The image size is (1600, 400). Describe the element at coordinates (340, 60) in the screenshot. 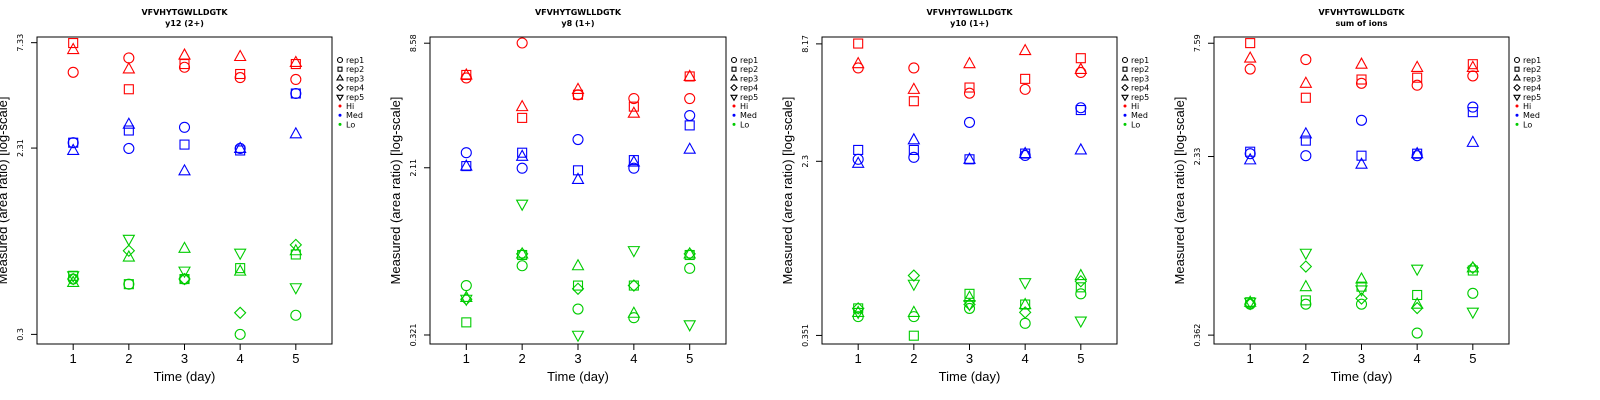

I see `legend-marker-rep1` at that location.